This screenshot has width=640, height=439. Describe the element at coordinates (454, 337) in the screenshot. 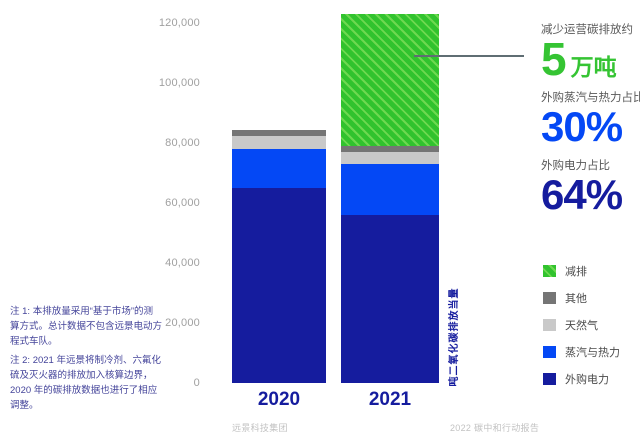

I see `y-axis-title: 吨二氧化碳排放当量` at that location.